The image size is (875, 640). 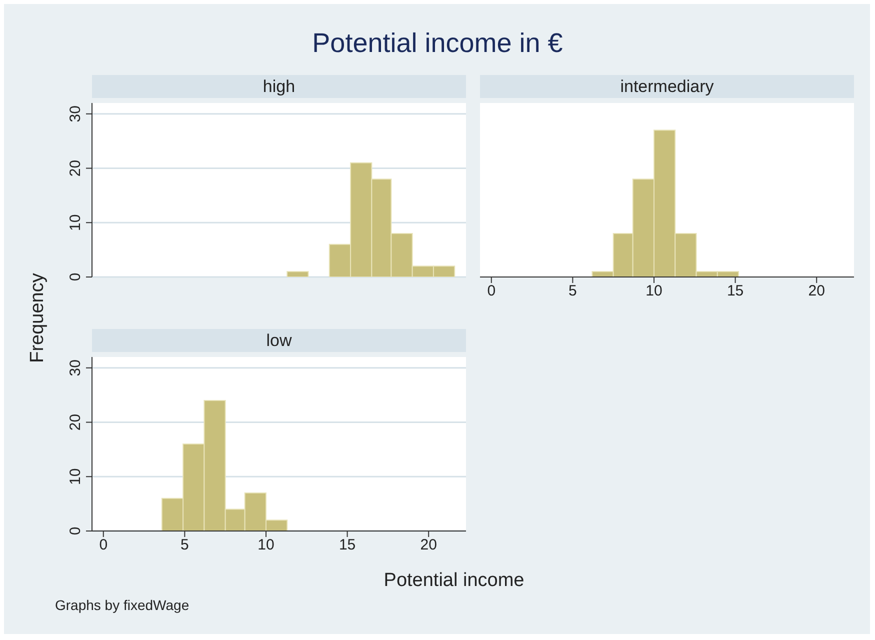 I want to click on chart-subtitle: high, so click(x=279, y=86).